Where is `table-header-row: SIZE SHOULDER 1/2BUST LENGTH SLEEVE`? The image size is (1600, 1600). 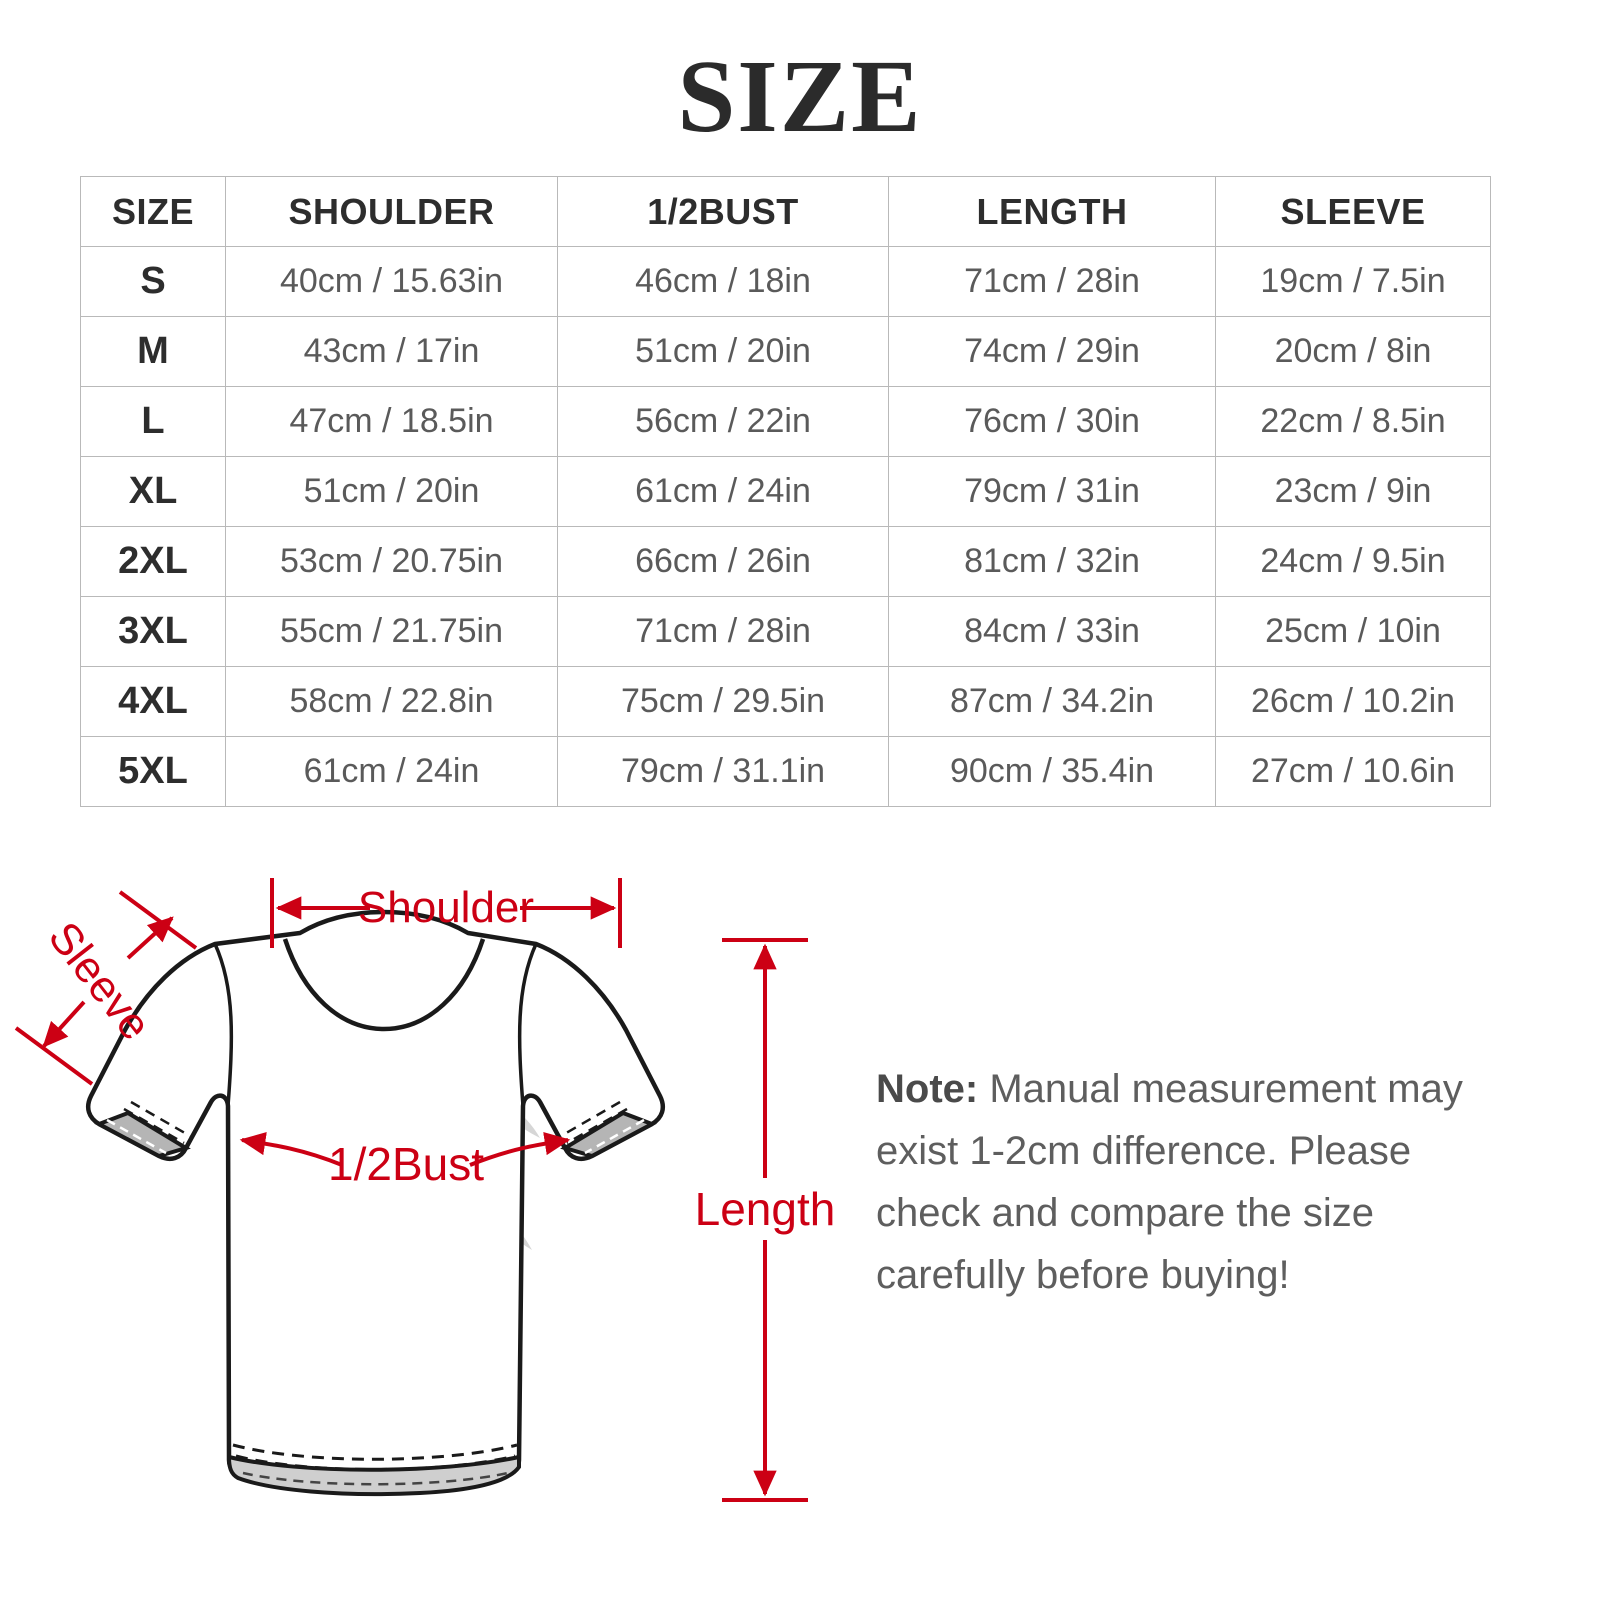 table-header-row: SIZE SHOULDER 1/2BUST LENGTH SLEEVE is located at coordinates (785, 211).